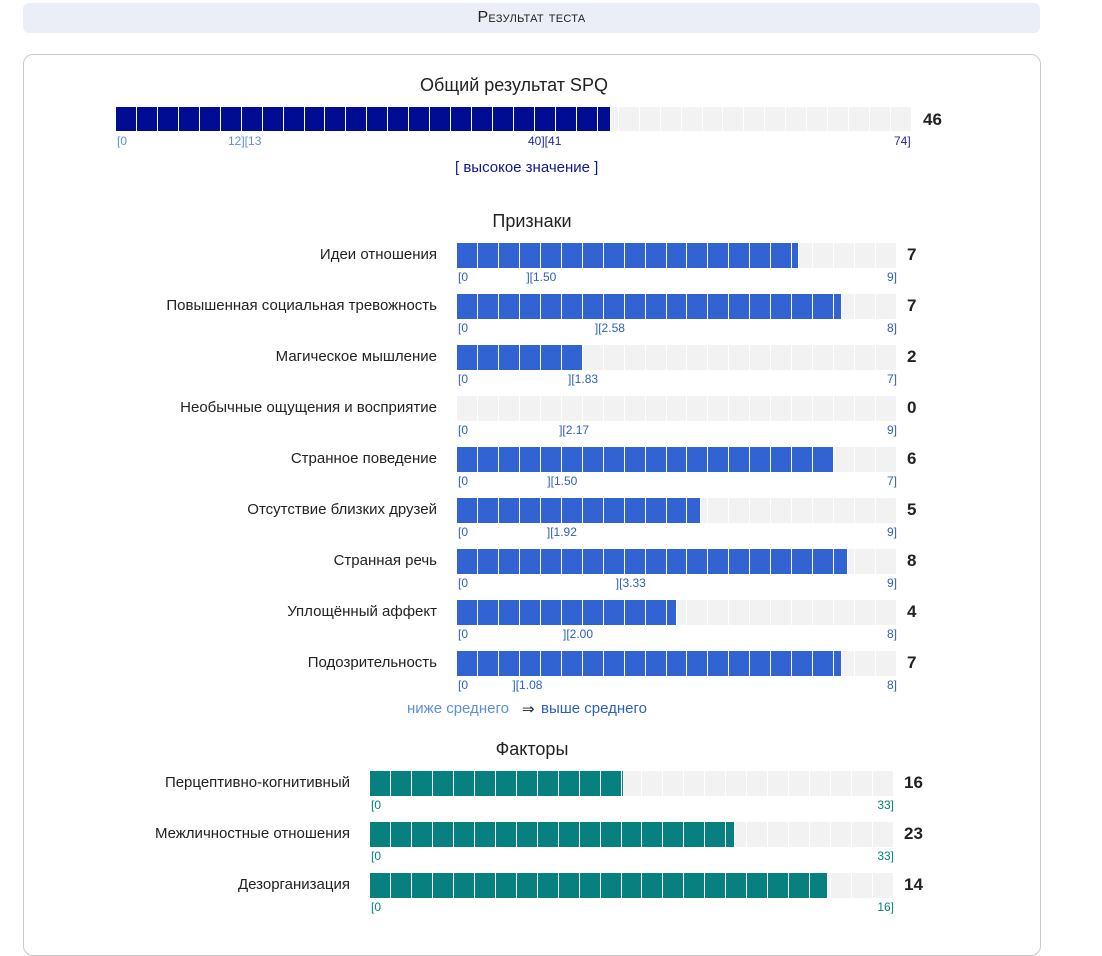 The image size is (1102, 956). I want to click on factor-score: 23, so click(913, 833).